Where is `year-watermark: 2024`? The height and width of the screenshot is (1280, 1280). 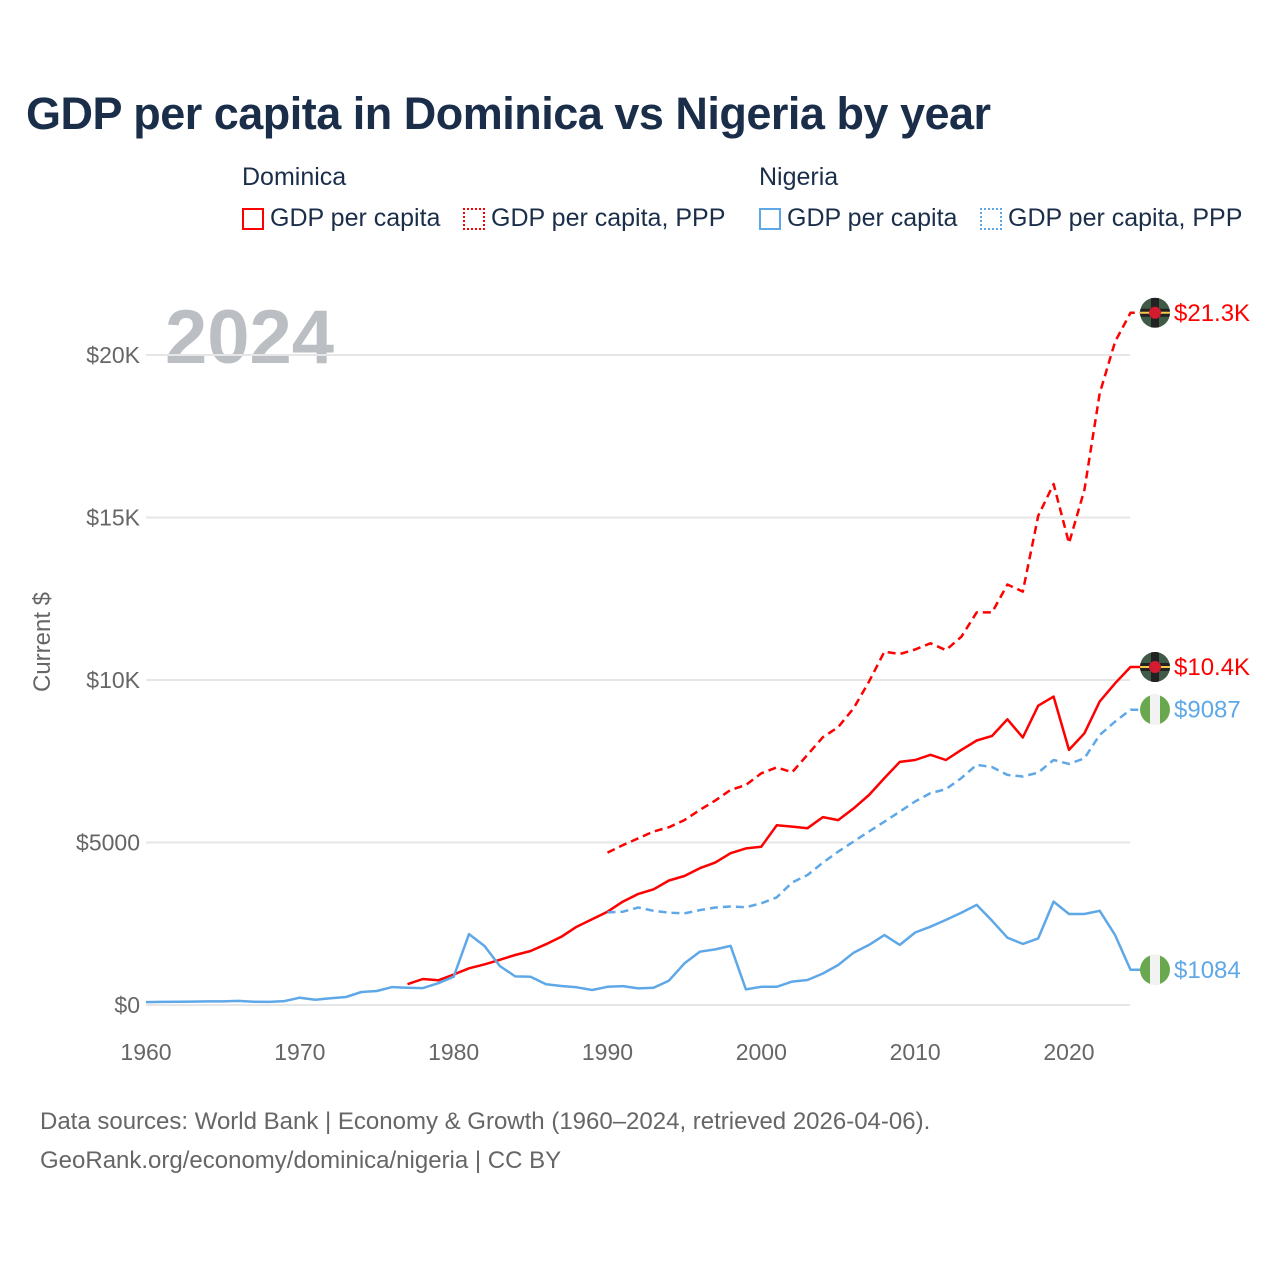
year-watermark: 2024 is located at coordinates (249, 337).